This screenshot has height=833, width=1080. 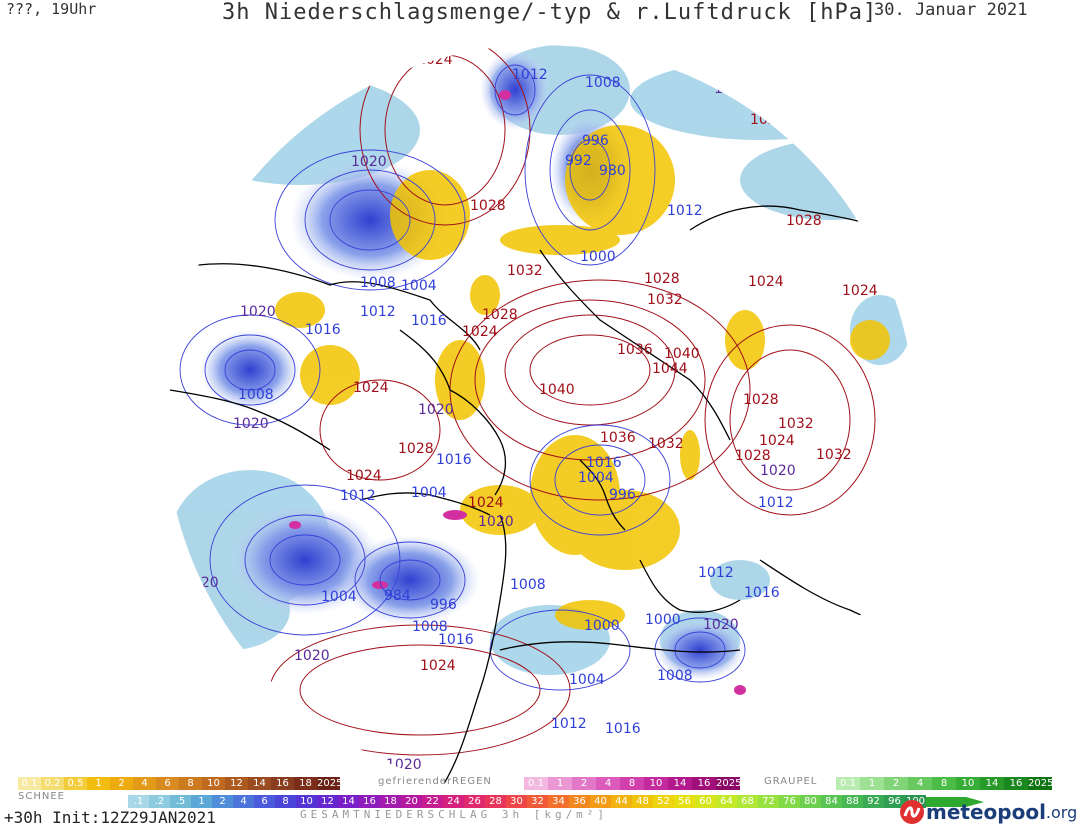 I want to click on freezing-legend-bar: 0.1 1 2 4 8 10 14 16 2025+, so click(x=637, y=783).